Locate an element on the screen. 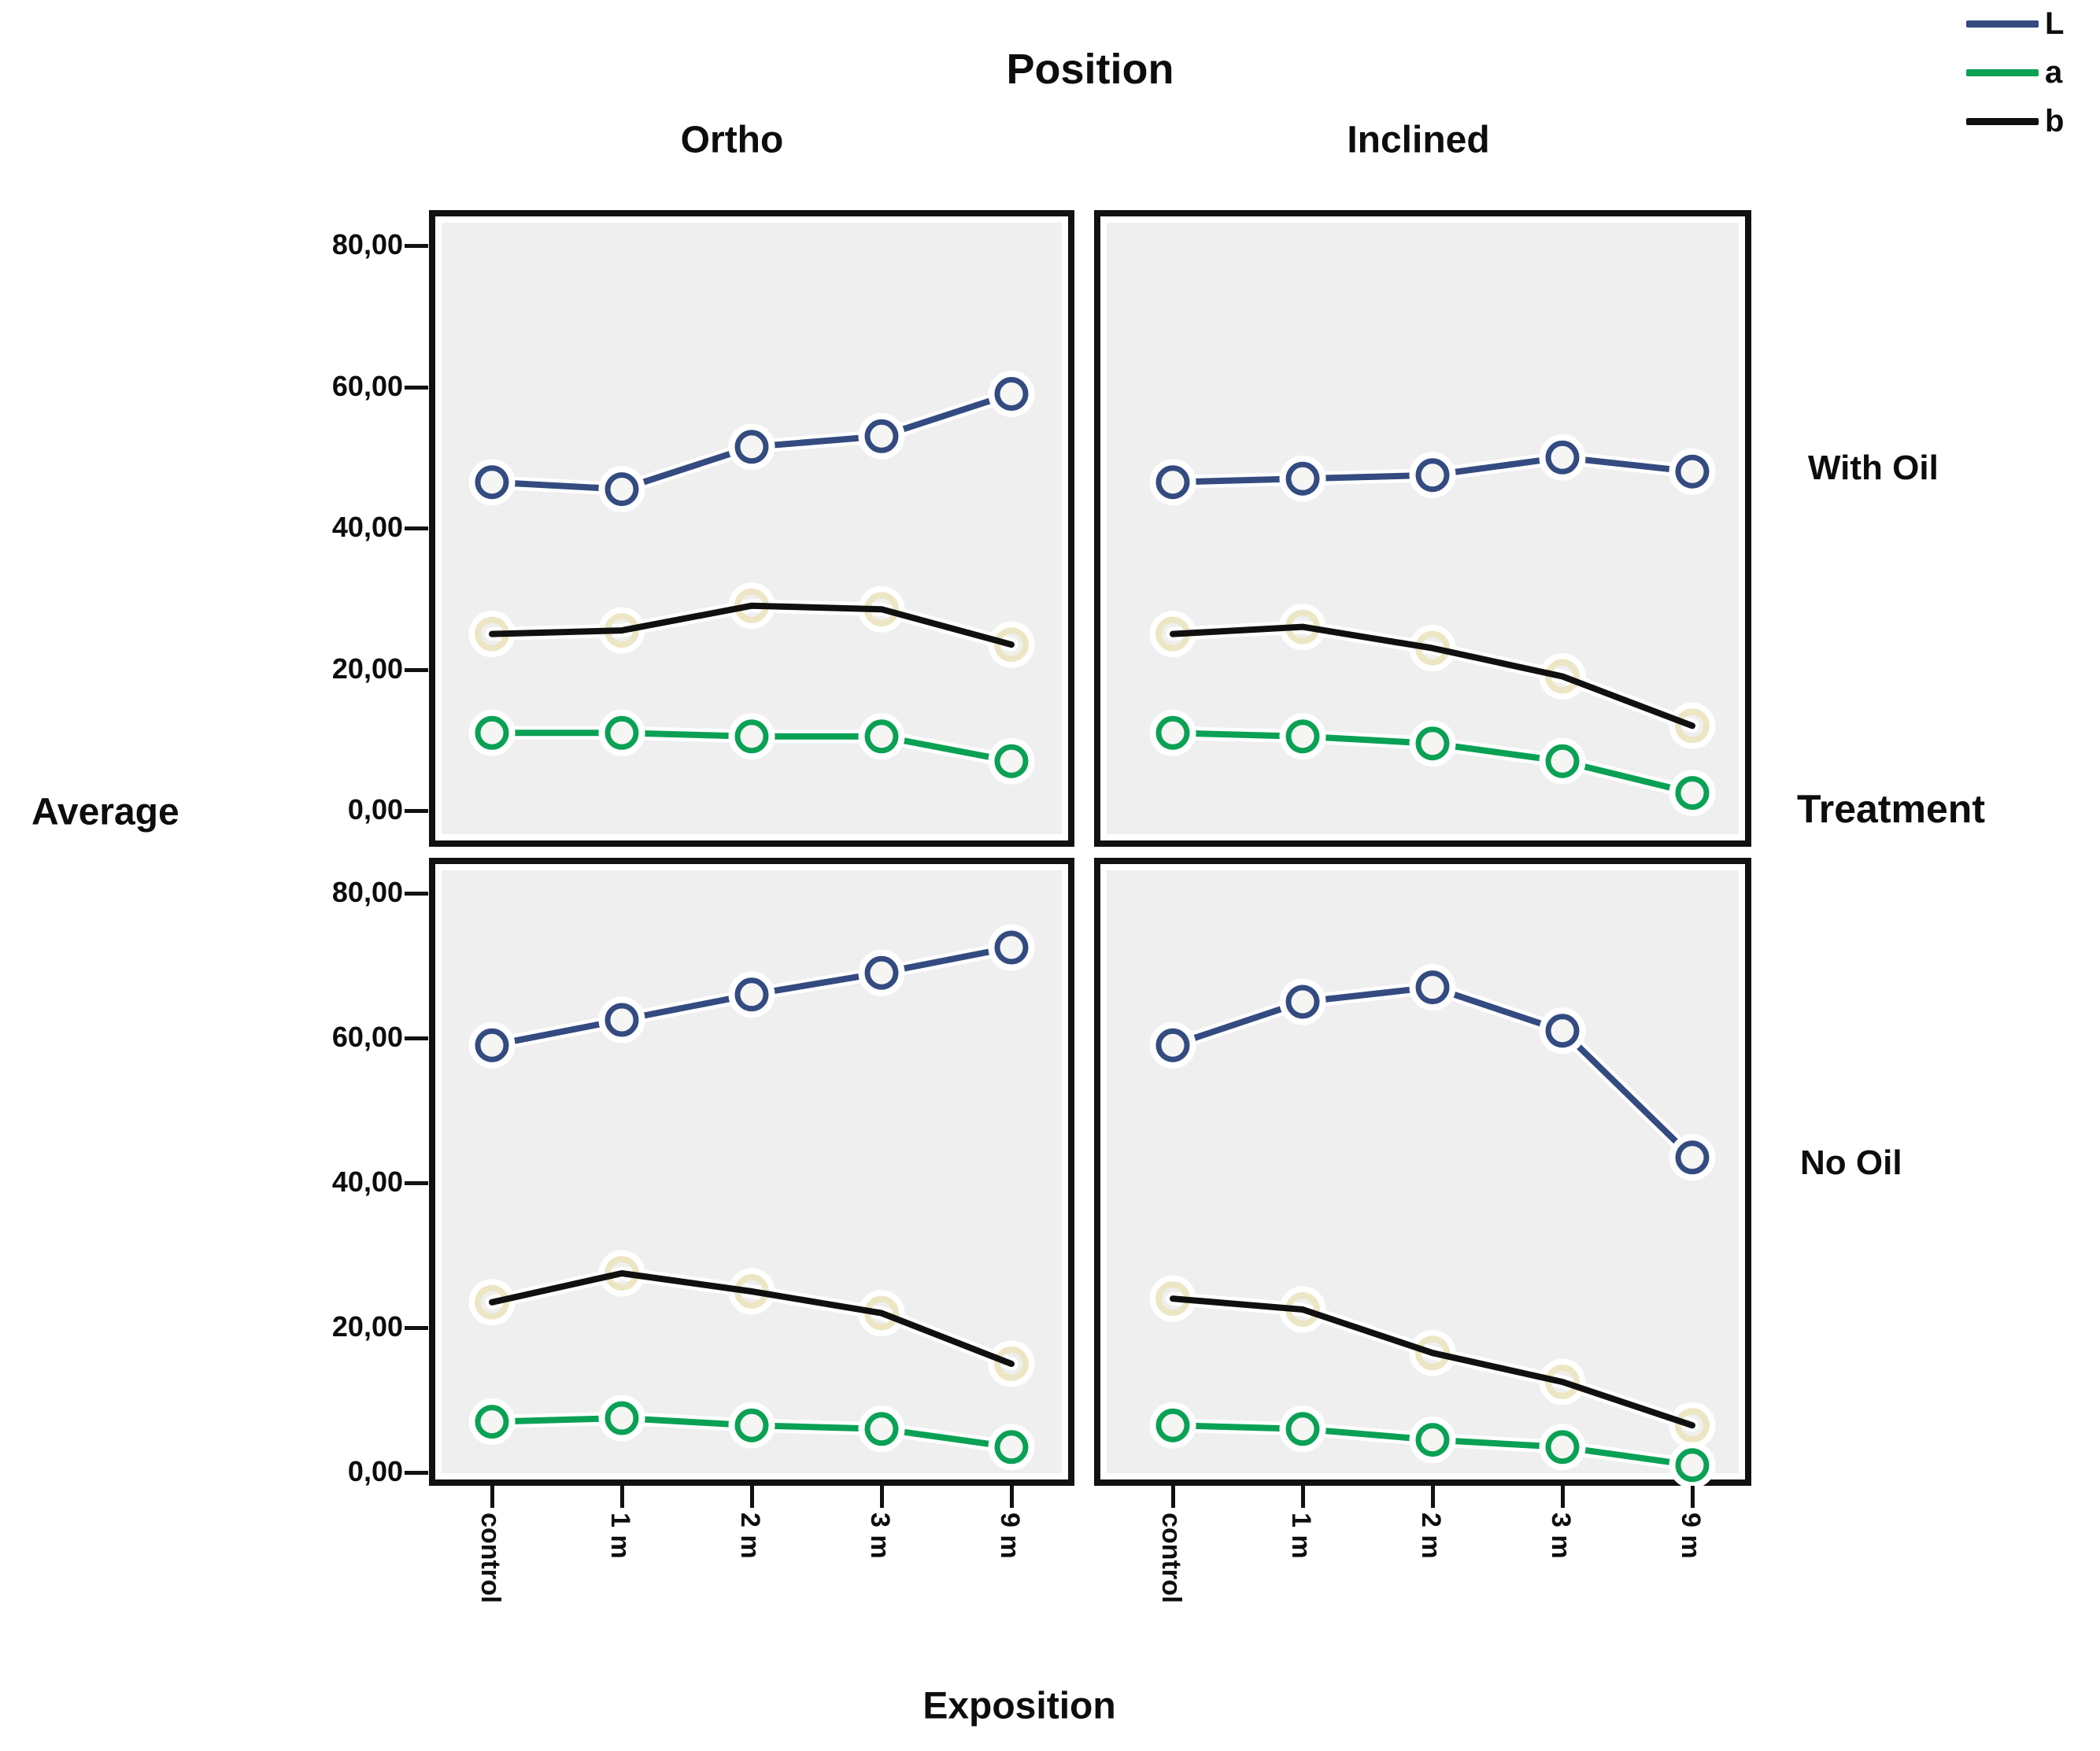 The height and width of the screenshot is (1751, 2100). legend-item-b: b is located at coordinates (2015, 122).